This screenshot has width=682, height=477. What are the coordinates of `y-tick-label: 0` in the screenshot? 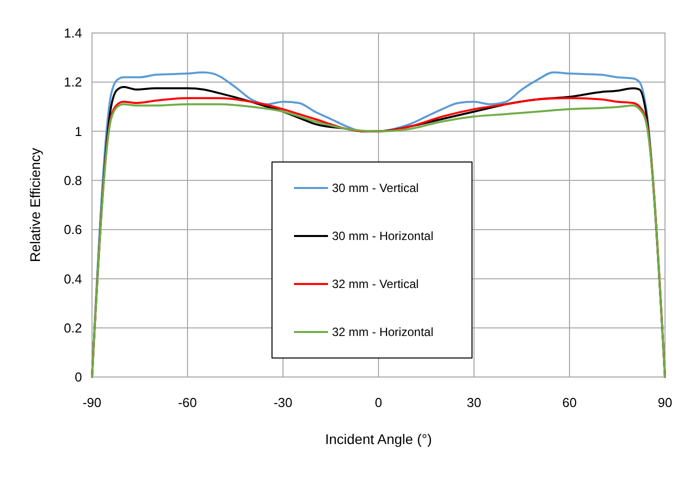 It's located at (78, 377).